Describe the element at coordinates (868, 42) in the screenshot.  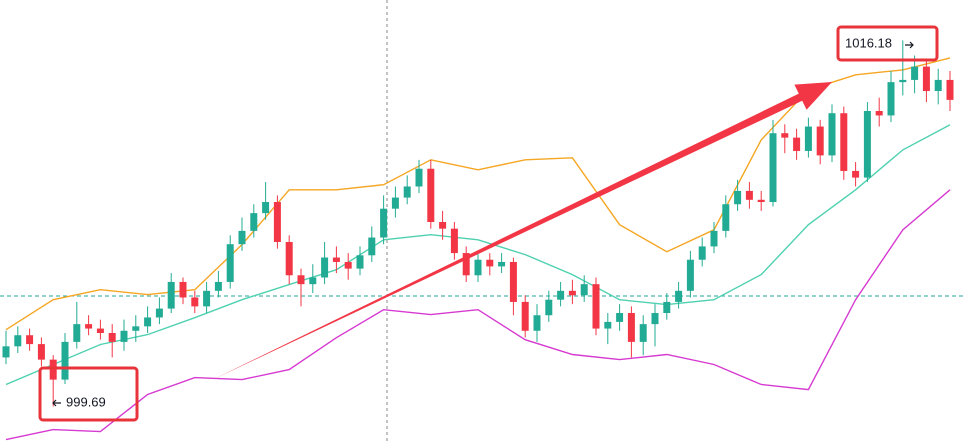
I see `high-label: 1016.18` at that location.